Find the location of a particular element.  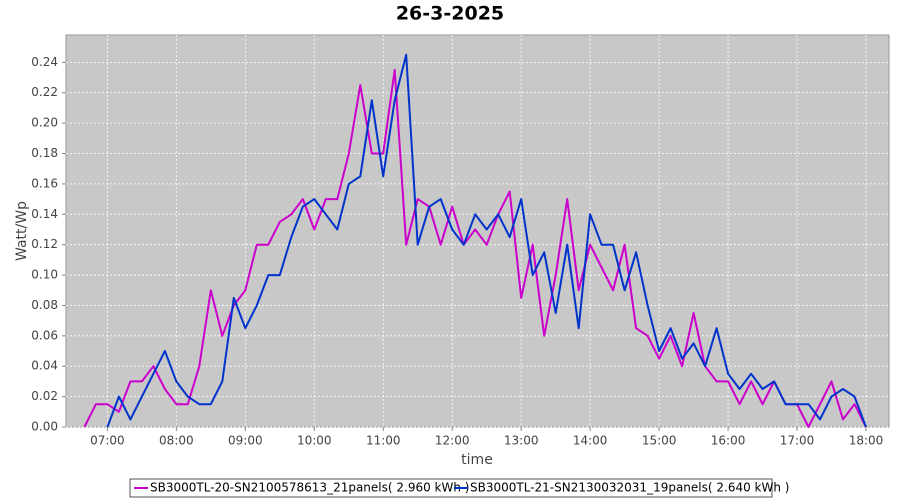

chart-title: 26-3-2025 is located at coordinates (450, 14).